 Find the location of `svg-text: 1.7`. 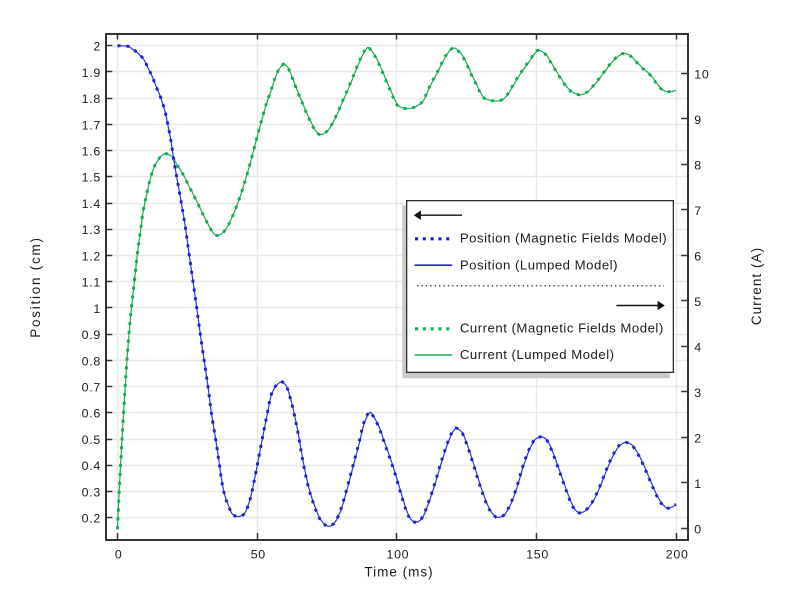

svg-text: 1.7 is located at coordinates (91, 125).